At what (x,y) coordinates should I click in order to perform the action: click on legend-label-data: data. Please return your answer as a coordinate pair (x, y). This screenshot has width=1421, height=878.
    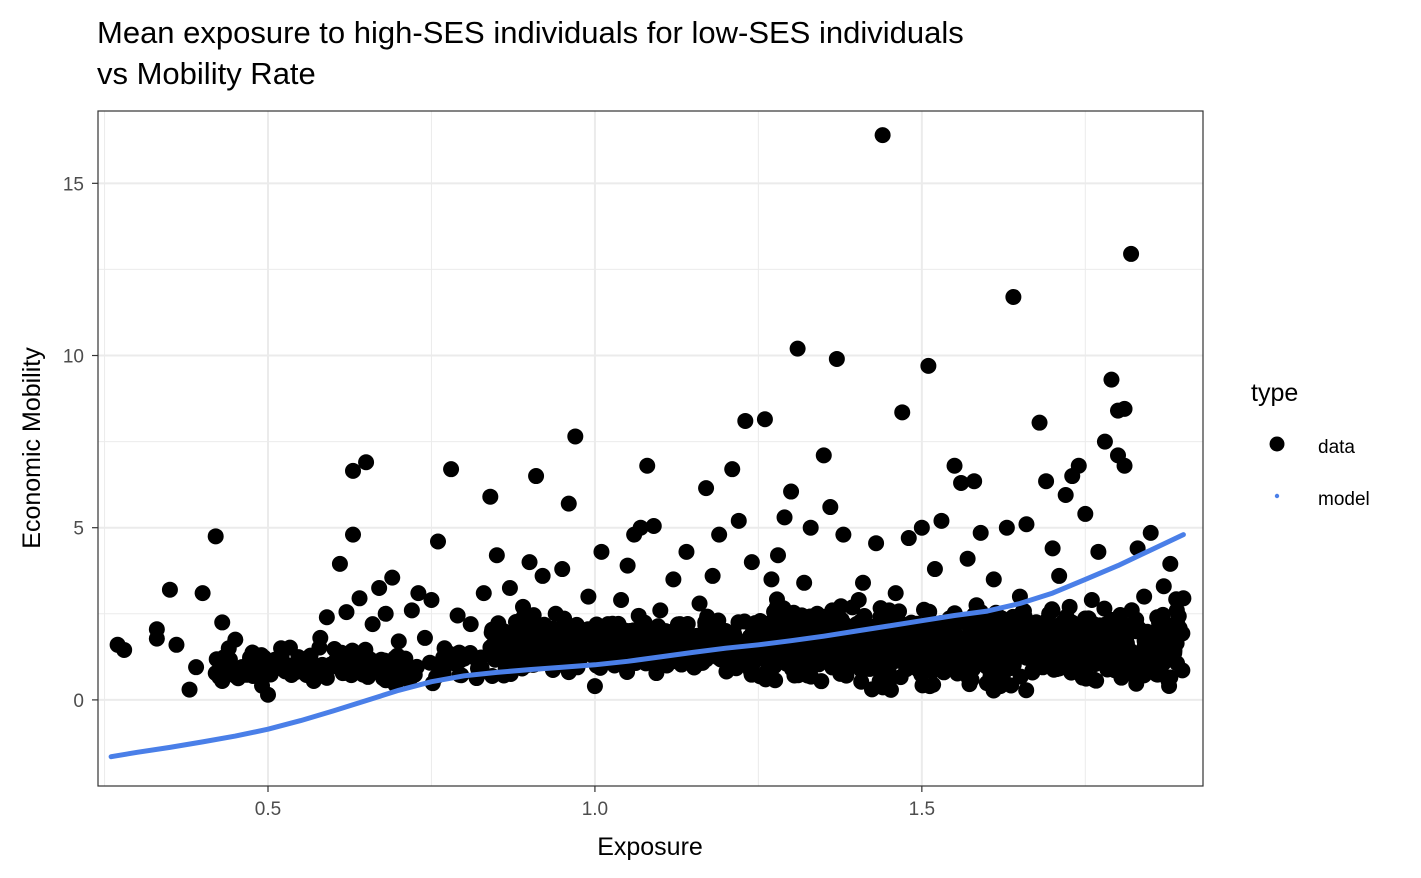
    Looking at the image, I should click on (1336, 447).